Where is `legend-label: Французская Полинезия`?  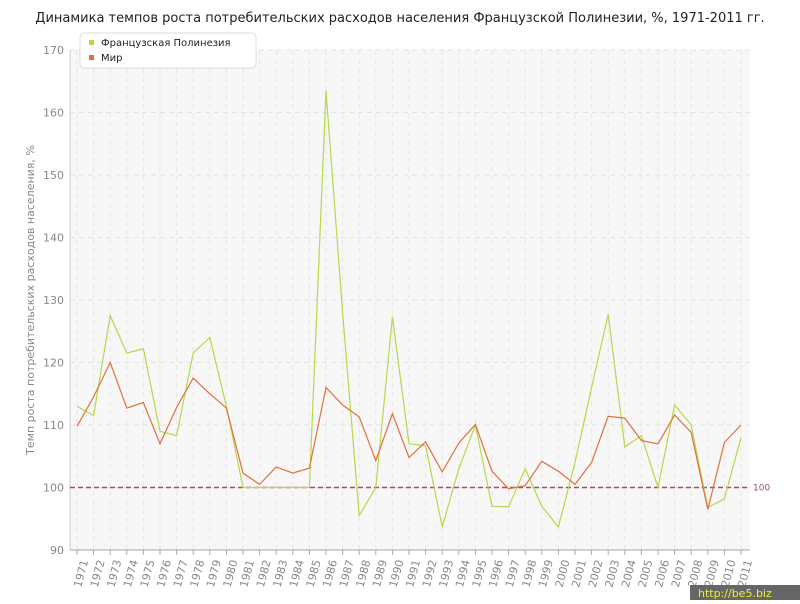
legend-label: Французская Полинезия is located at coordinates (166, 43).